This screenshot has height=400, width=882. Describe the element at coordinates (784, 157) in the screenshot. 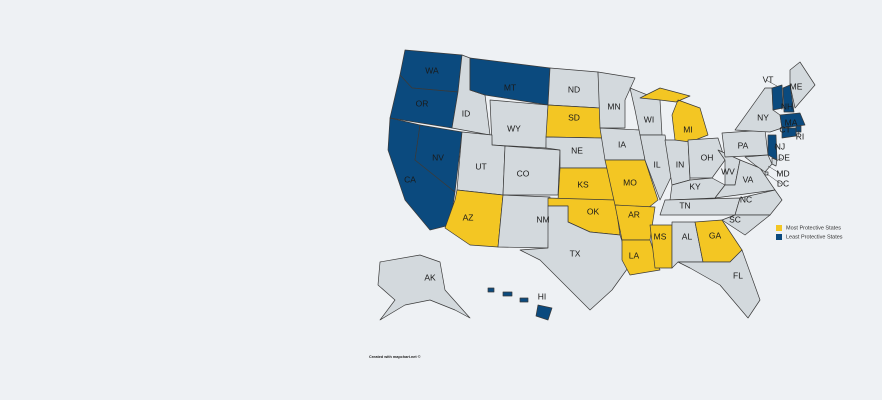

I see `state-label: DE` at that location.